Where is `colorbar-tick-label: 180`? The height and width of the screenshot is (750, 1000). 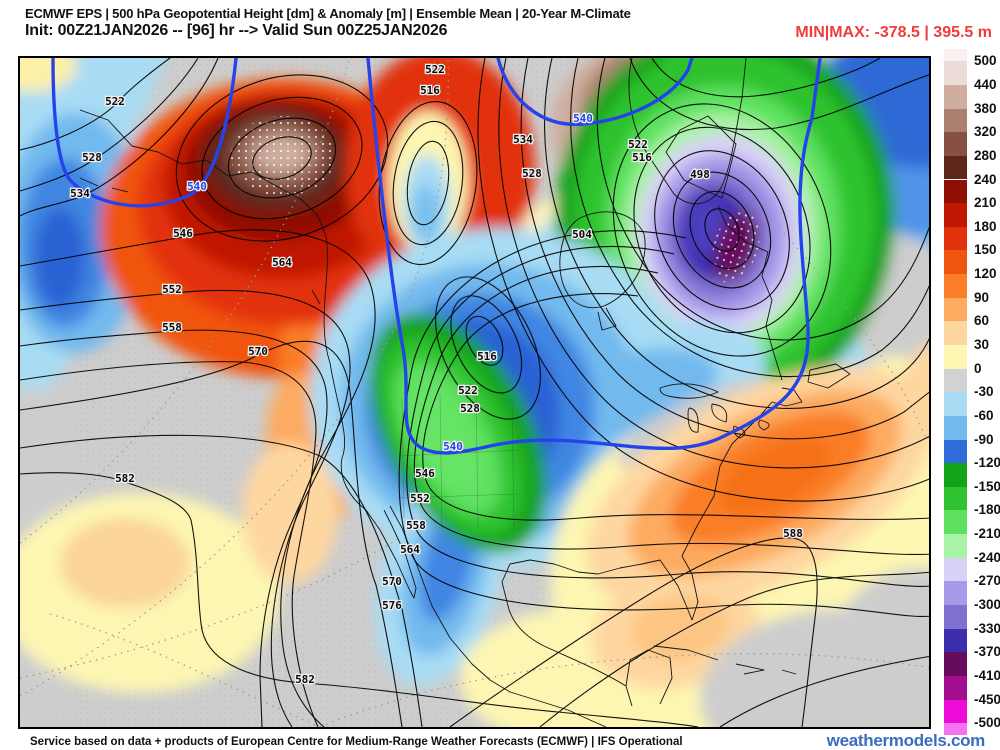 colorbar-tick-label: 180 is located at coordinates (985, 226).